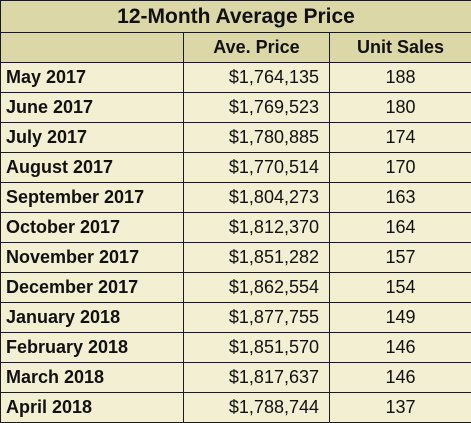 The image size is (471, 423). What do you see at coordinates (257, 228) in the screenshot?
I see `ave-price-cell: $1,812,370` at bounding box center [257, 228].